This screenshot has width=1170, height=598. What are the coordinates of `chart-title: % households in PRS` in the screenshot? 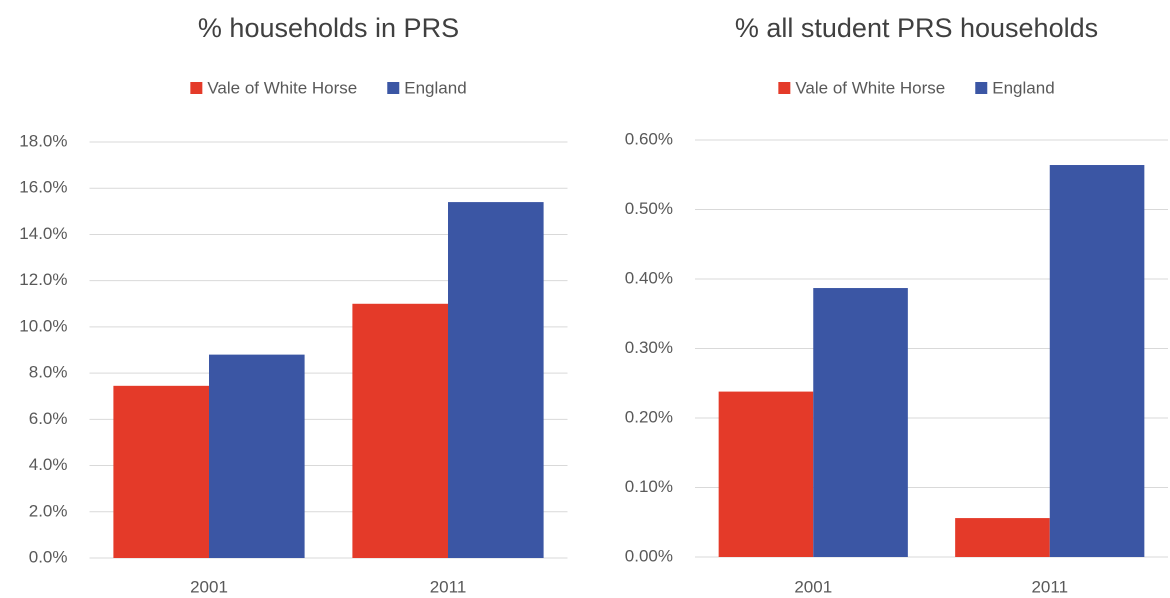 It's located at (328, 28).